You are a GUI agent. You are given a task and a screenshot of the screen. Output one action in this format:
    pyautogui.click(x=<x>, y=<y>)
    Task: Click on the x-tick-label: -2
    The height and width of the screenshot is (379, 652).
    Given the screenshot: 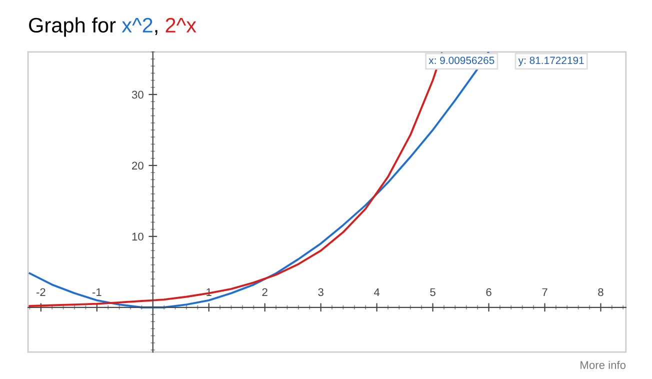 What is the action you would take?
    pyautogui.click(x=41, y=292)
    